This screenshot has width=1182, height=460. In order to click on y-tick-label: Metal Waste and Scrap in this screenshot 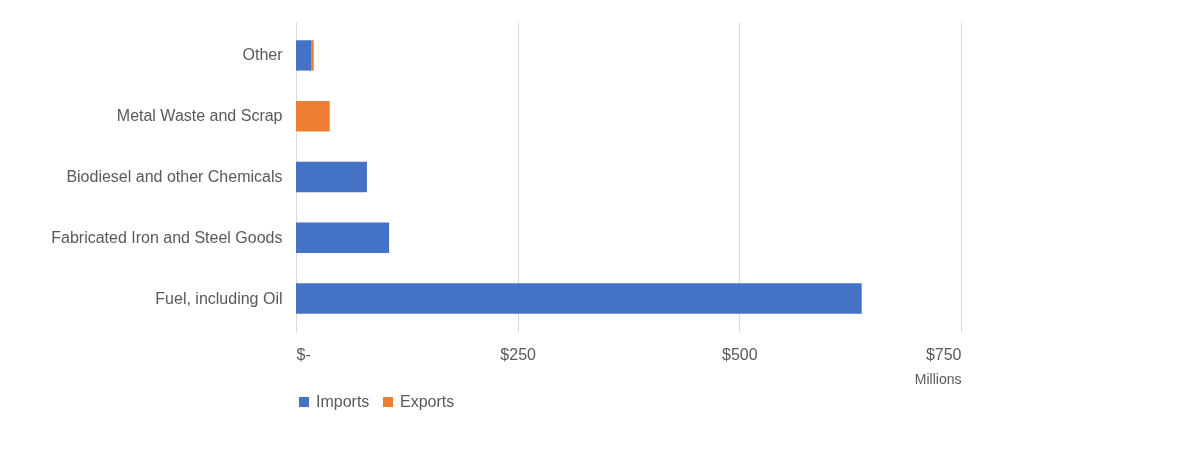, I will do `click(199, 116)`.